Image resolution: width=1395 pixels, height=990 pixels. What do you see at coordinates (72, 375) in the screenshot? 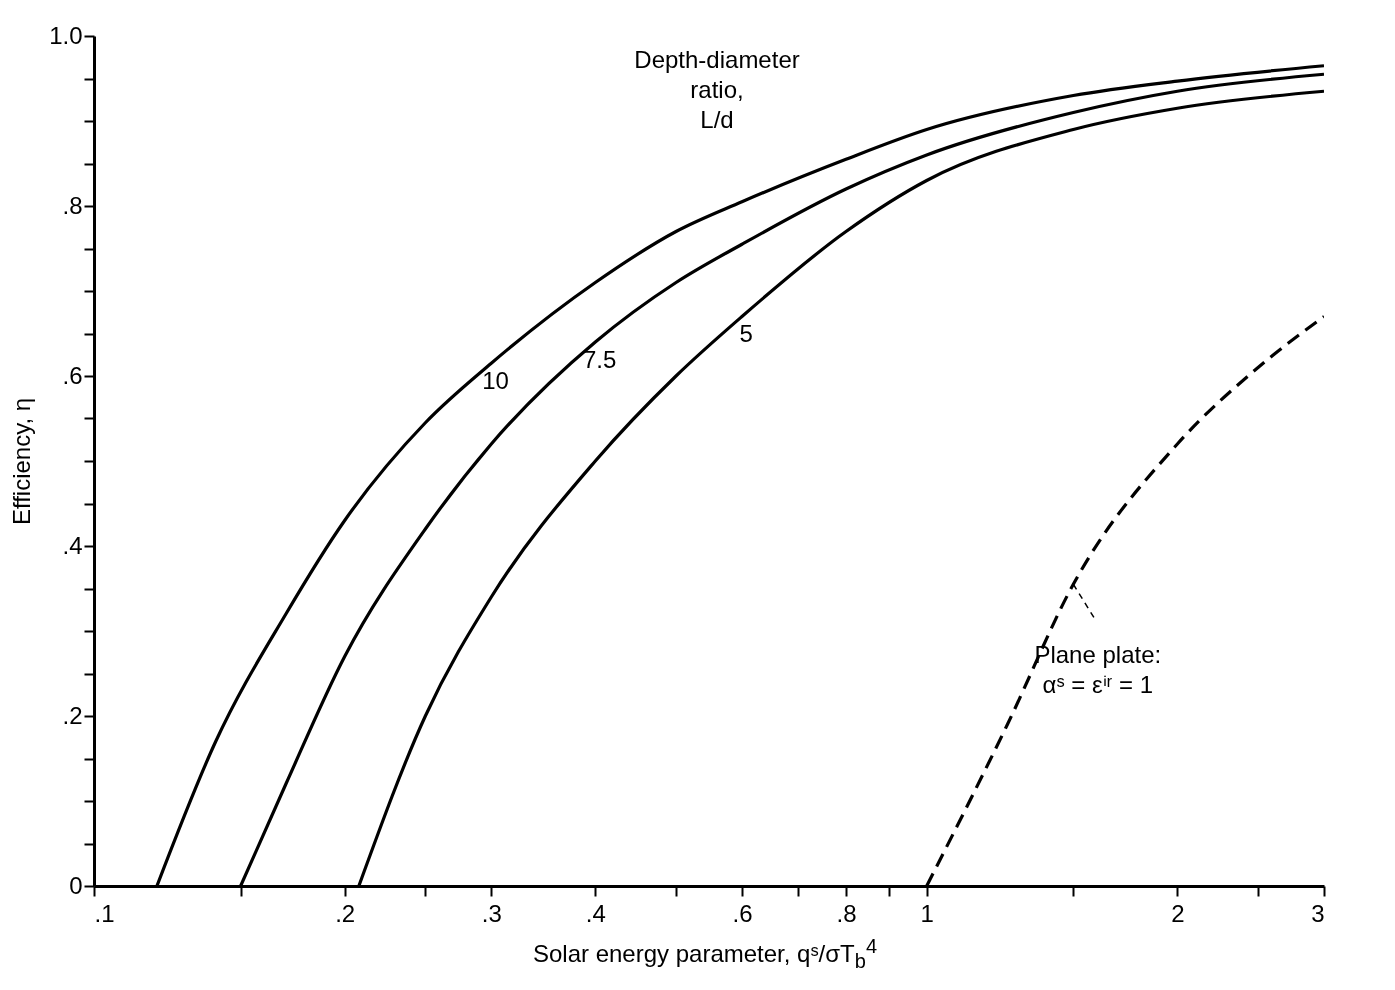
I see `y-tick-label: .6` at bounding box center [72, 375].